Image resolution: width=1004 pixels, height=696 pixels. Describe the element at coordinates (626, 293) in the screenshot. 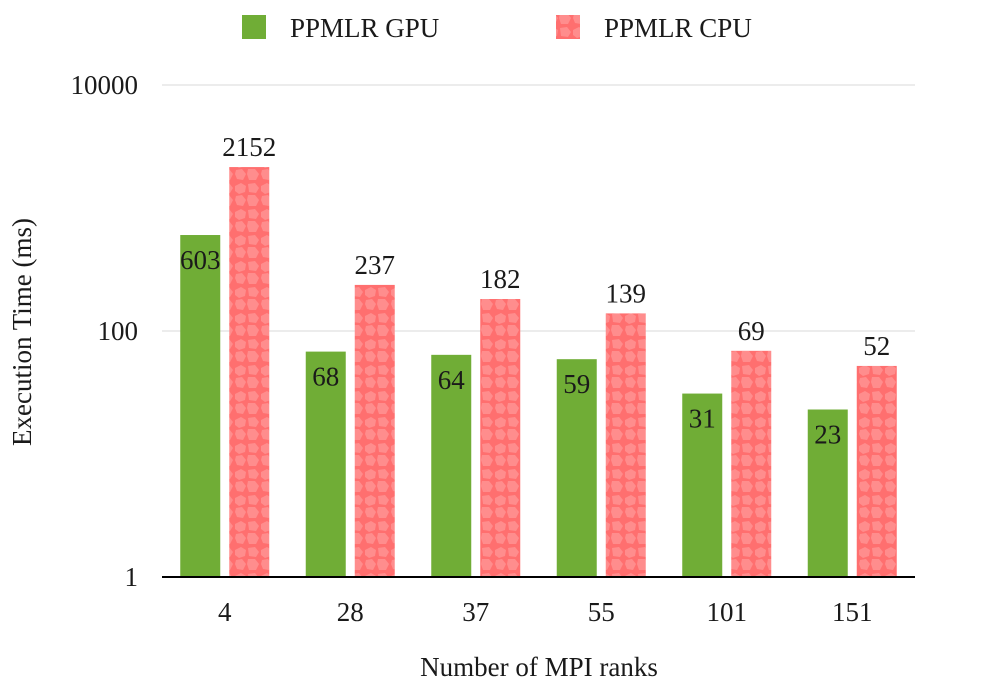

I see `data-label-cpu-55: 139` at that location.